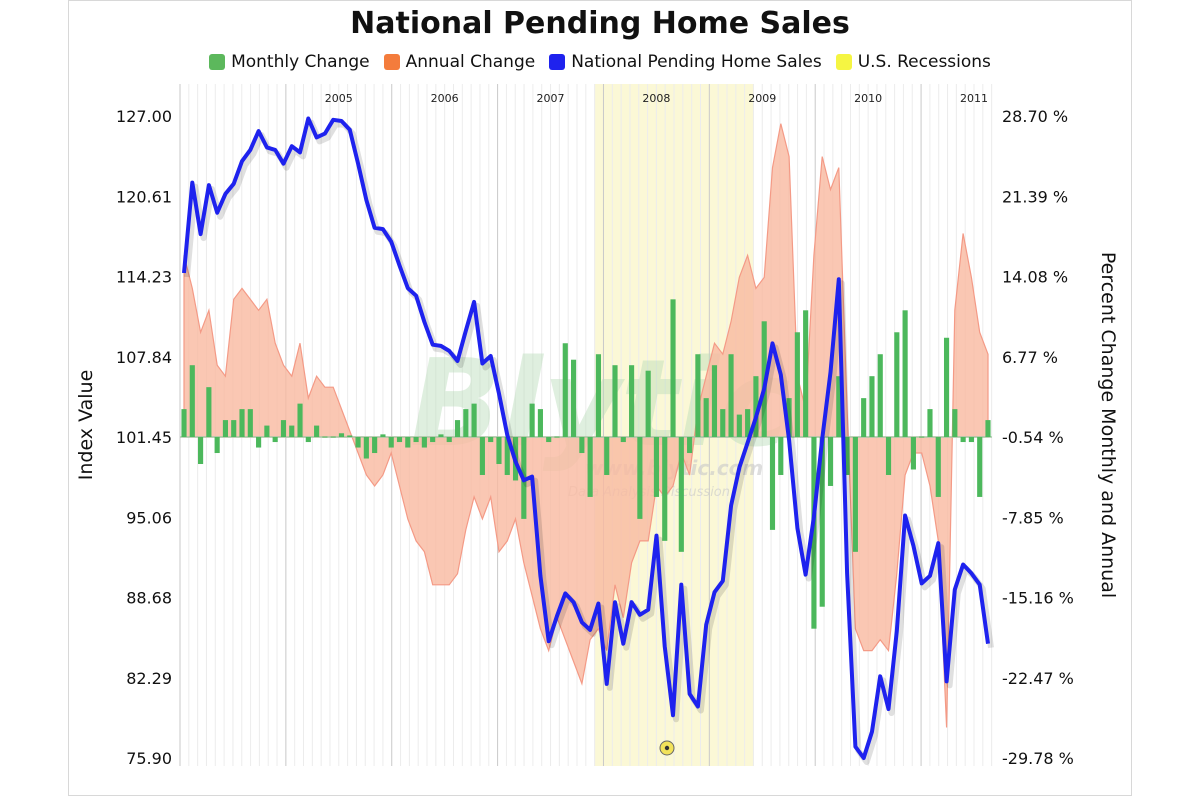 The height and width of the screenshot is (800, 1200). I want to click on legend-item: Monthly Change, so click(289, 62).